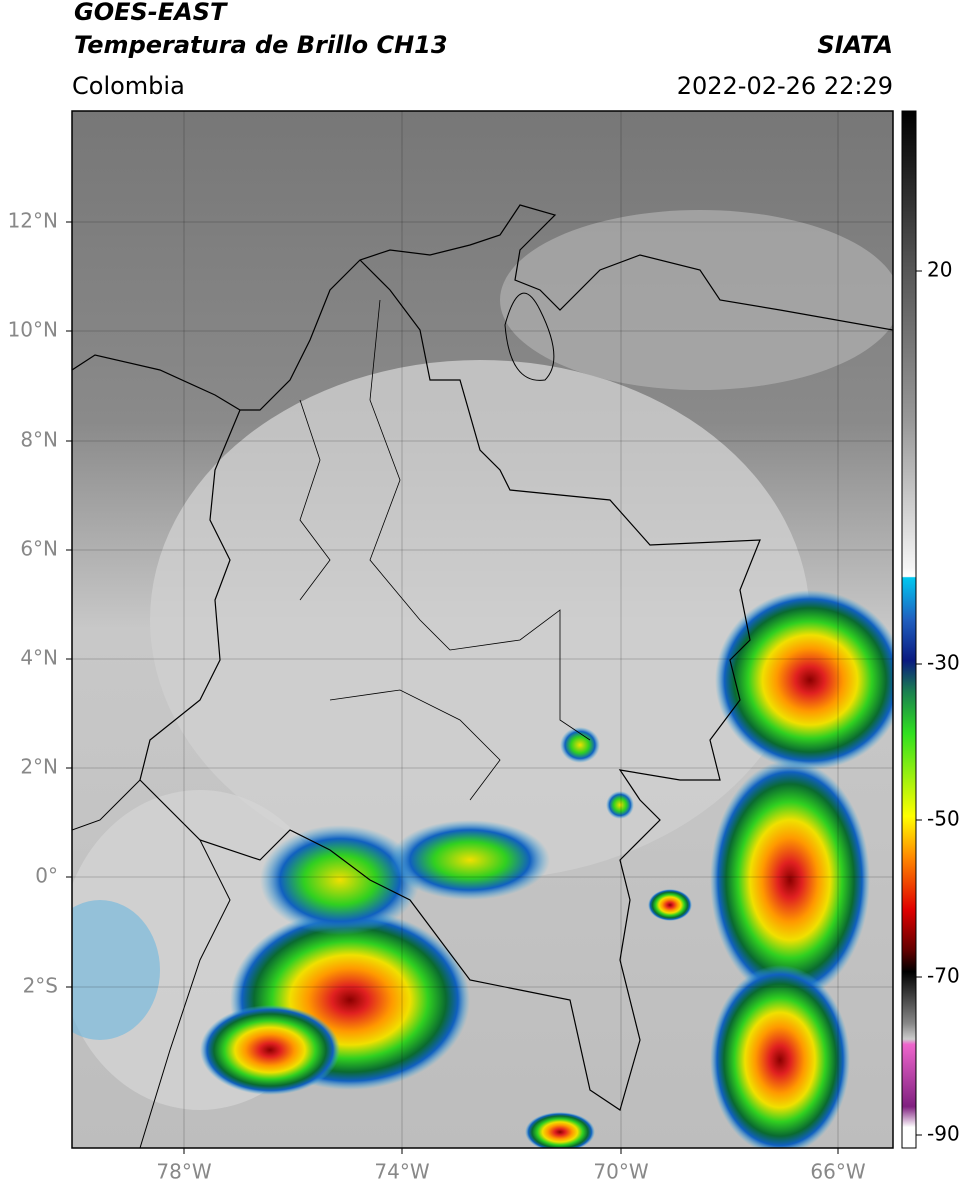  Describe the element at coordinates (855, 45) in the screenshot. I see `source: SIATA` at that location.